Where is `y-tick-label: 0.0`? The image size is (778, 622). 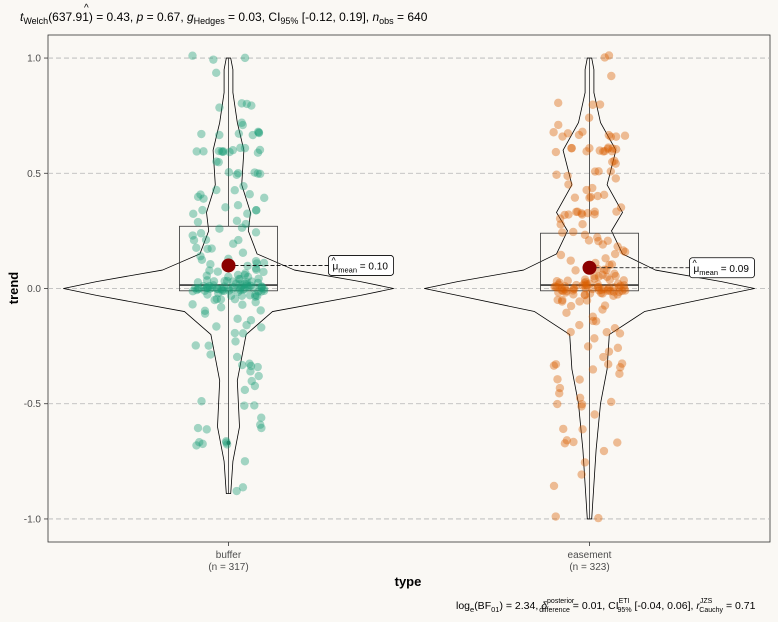
y-tick-label: 0.0 is located at coordinates (34, 289).